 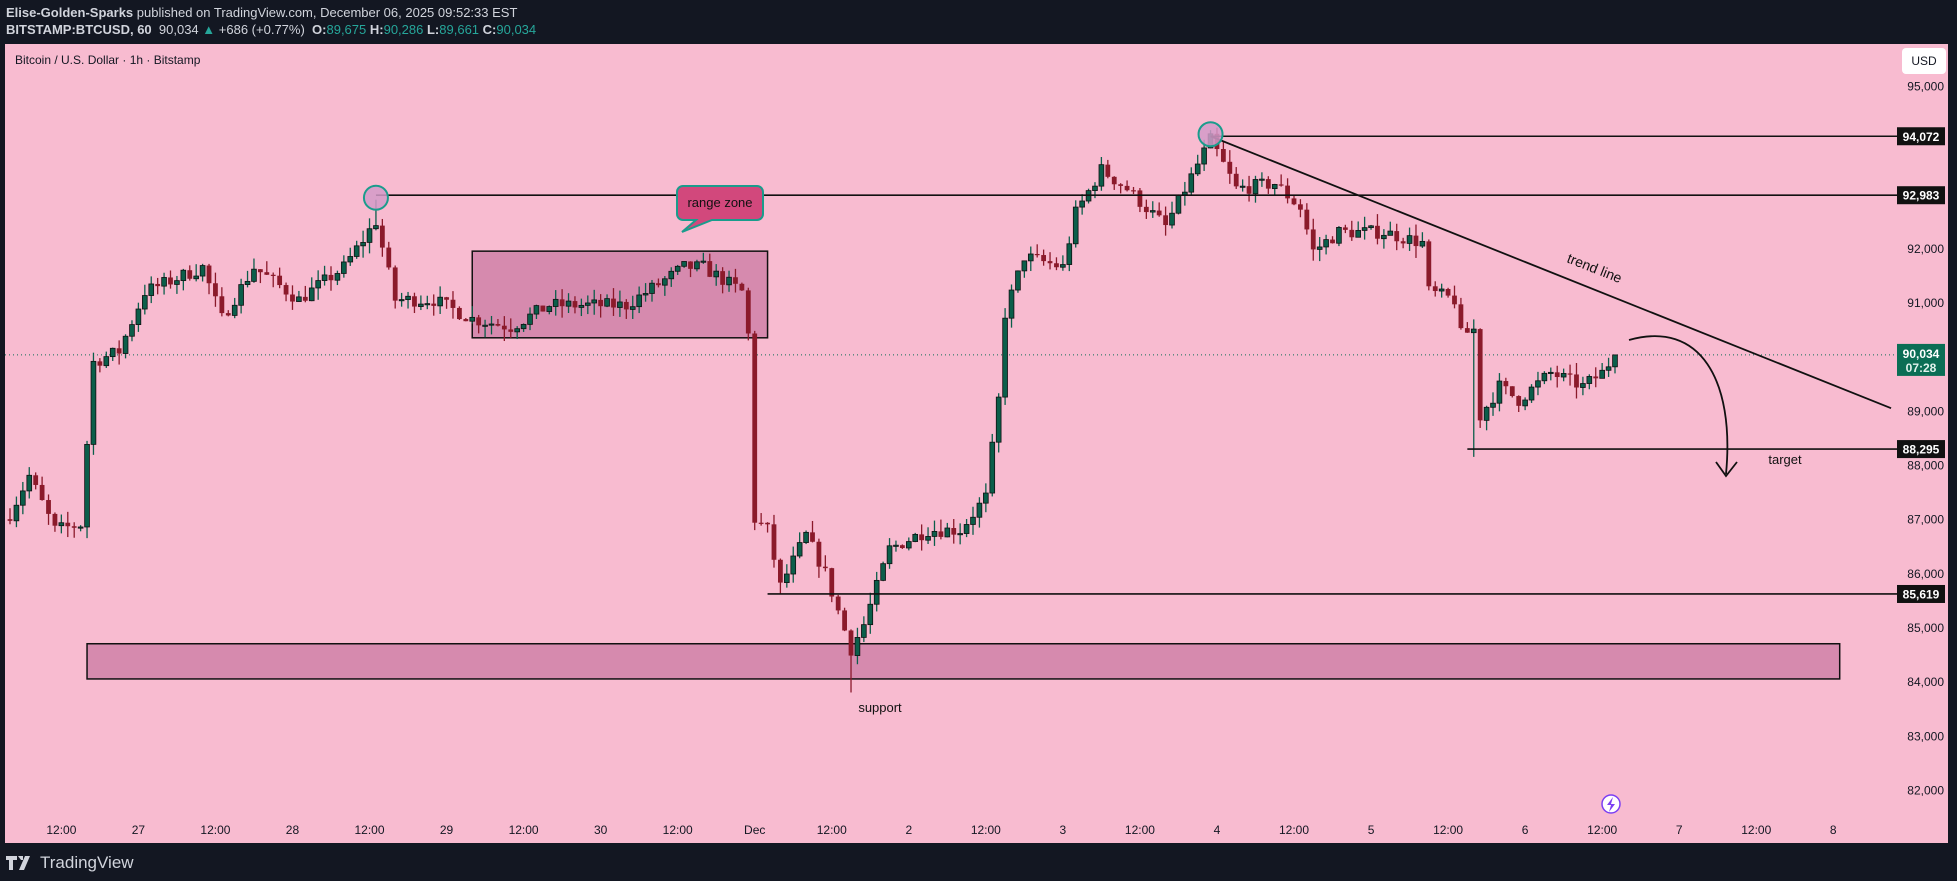 What do you see at coordinates (1217, 830) in the screenshot?
I see `x-tick-label: 4` at bounding box center [1217, 830].